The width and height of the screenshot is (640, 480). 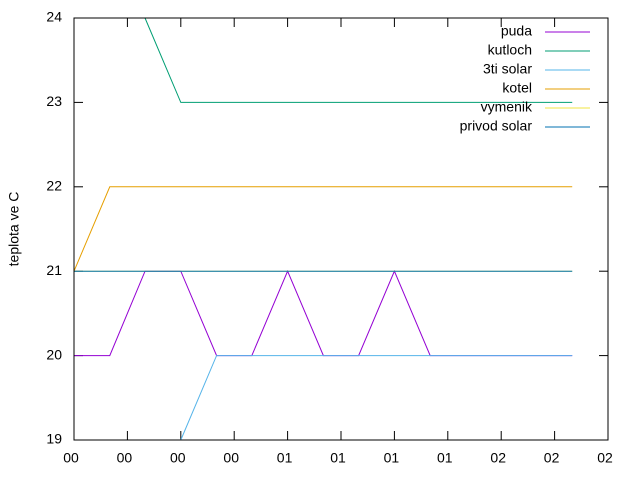 What do you see at coordinates (54, 101) in the screenshot?
I see `y-tick-label: 23` at bounding box center [54, 101].